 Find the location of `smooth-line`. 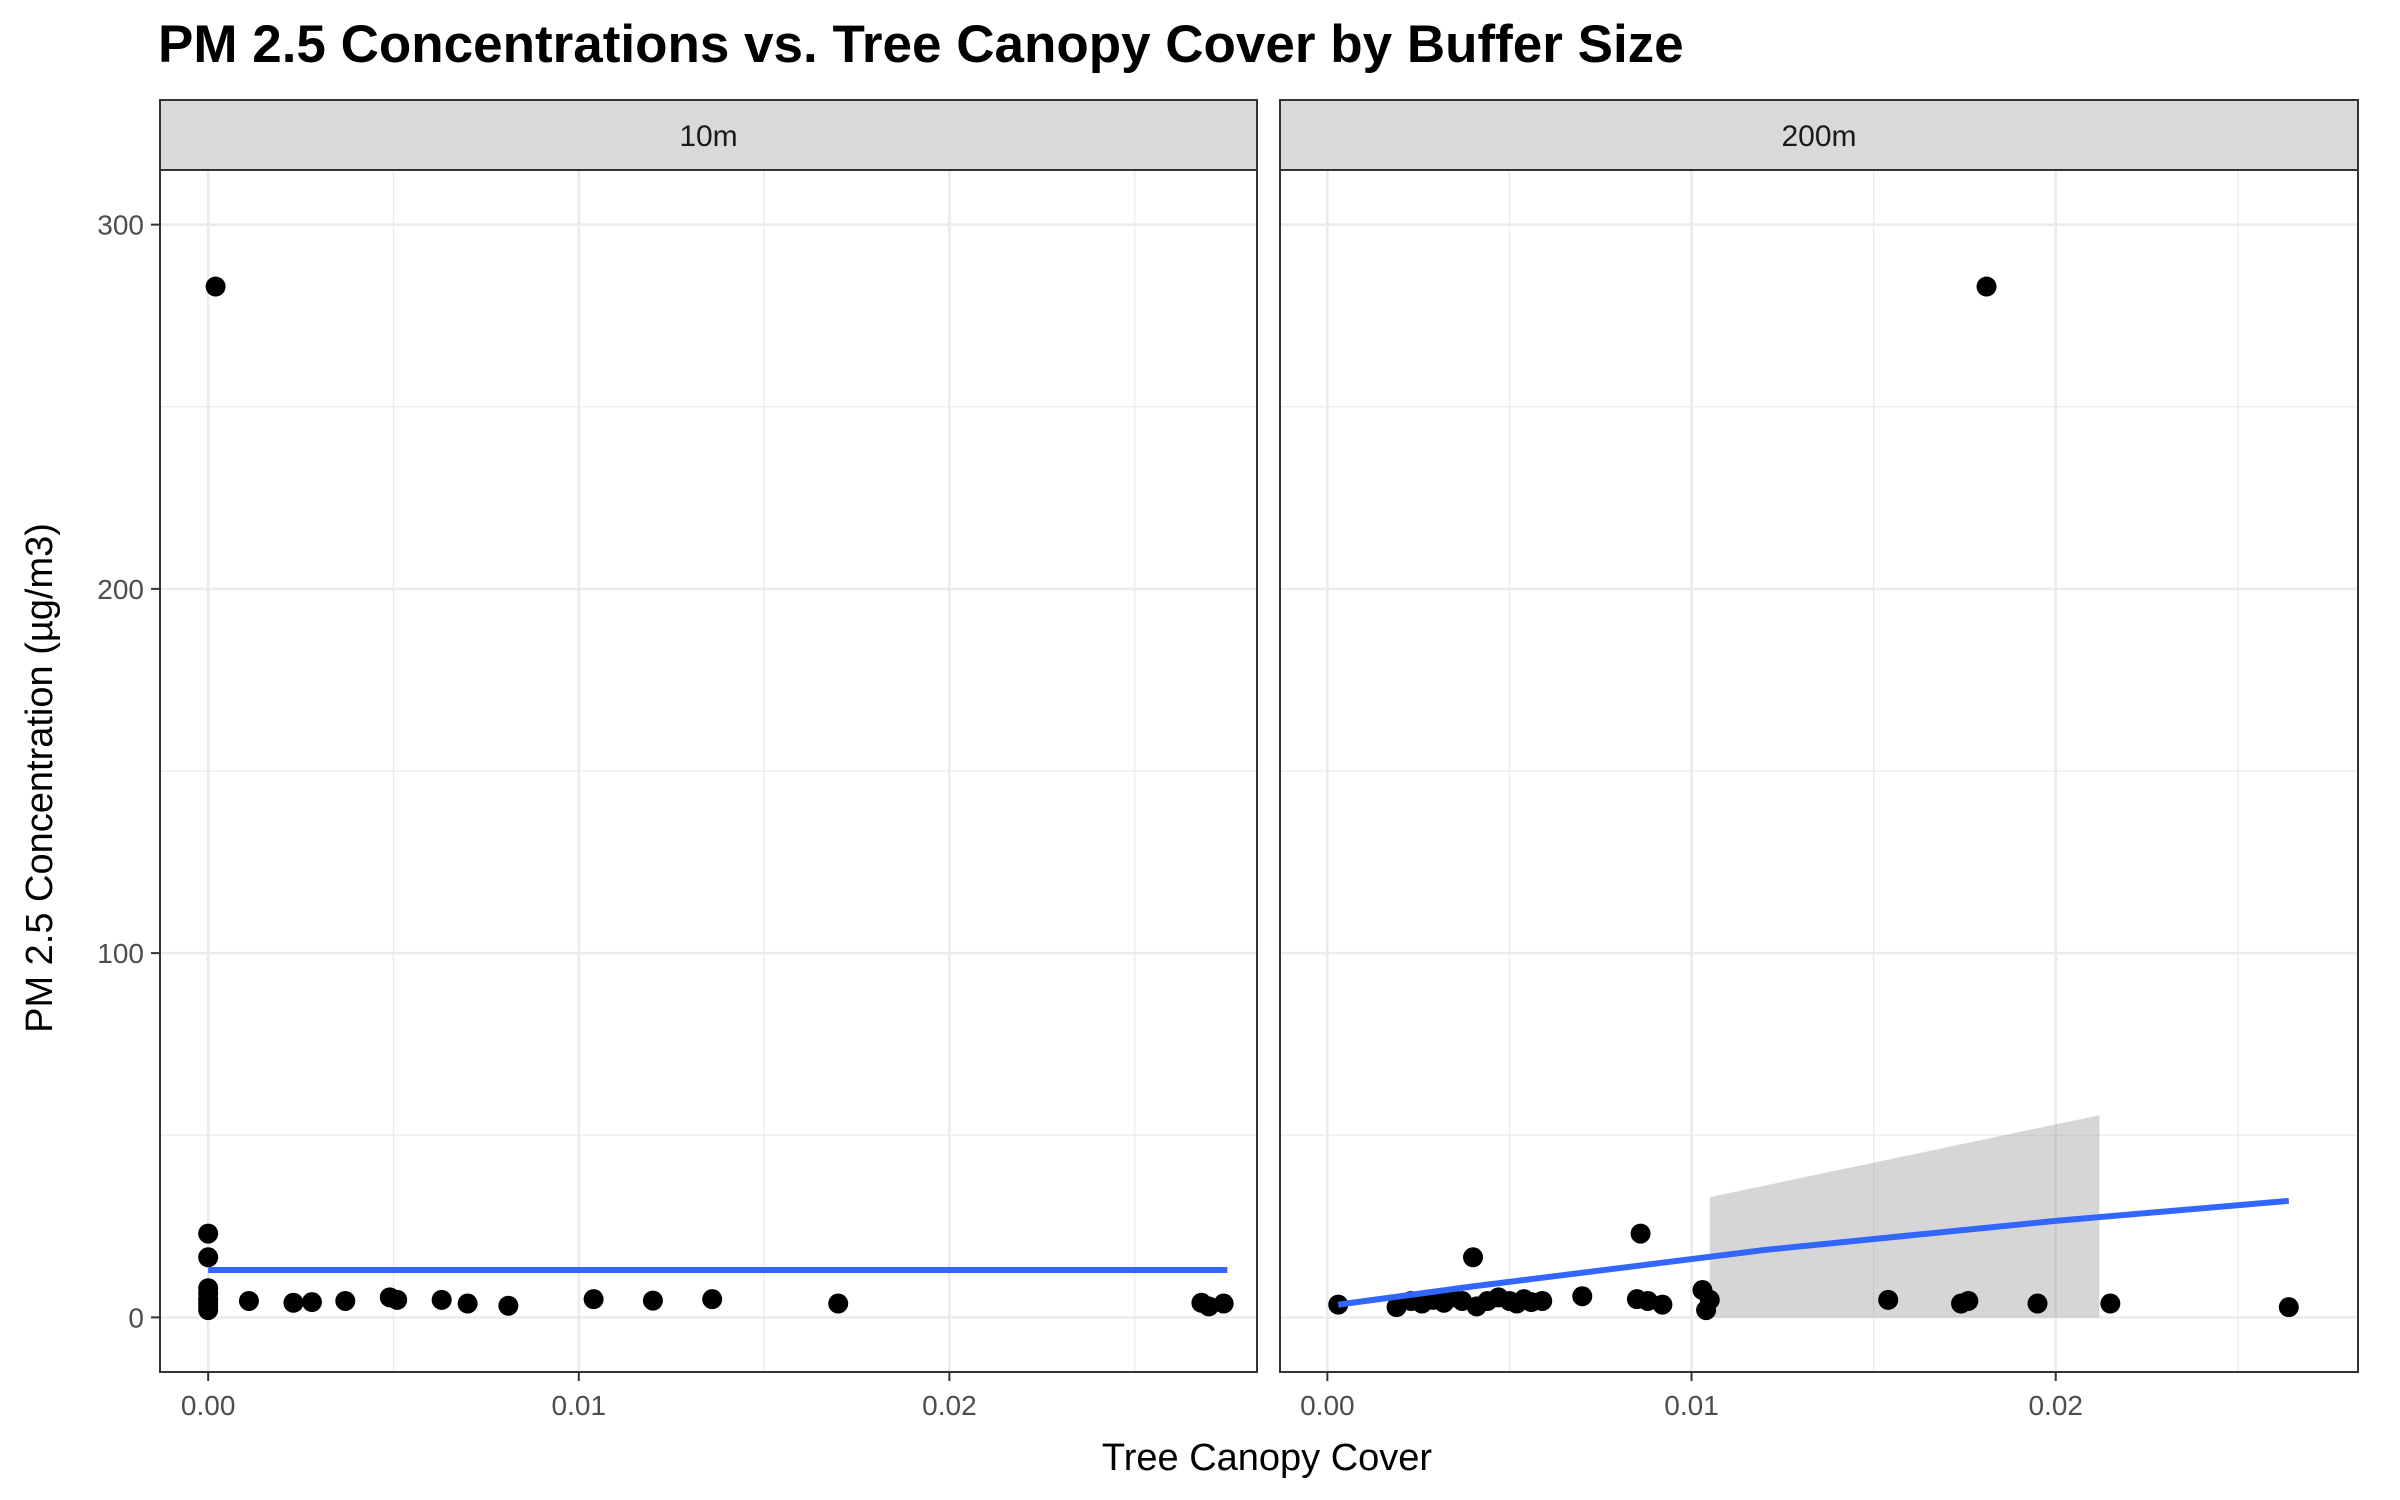

smooth-line is located at coordinates (1813, 1252).